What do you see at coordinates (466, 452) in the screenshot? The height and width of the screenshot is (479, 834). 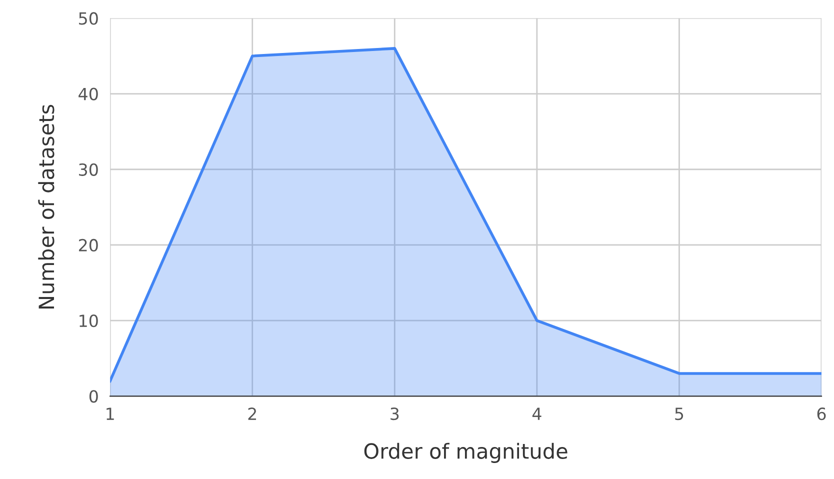 I see `x-axis-title: Order of magnitude` at bounding box center [466, 452].